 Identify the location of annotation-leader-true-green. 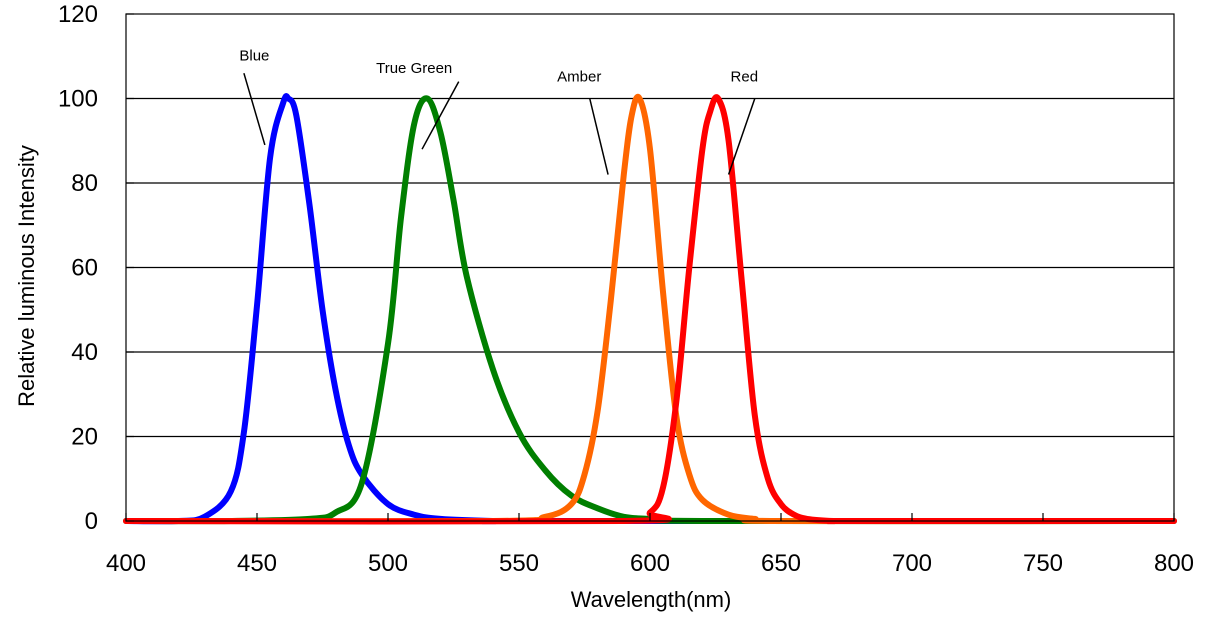
(440, 115).